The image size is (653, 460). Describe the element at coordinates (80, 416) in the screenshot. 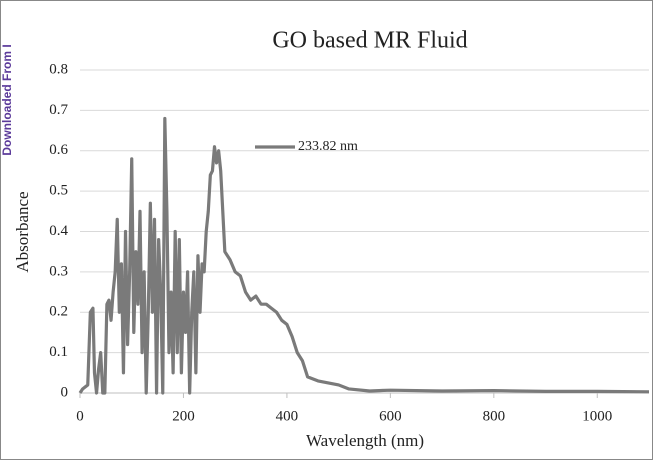

I see `x-tick-label: 0` at that location.